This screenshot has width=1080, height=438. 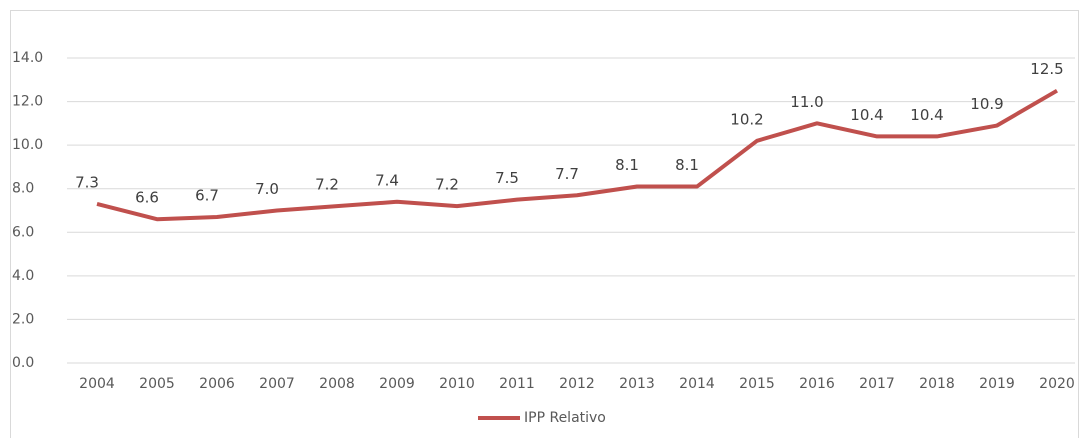 What do you see at coordinates (507, 178) in the screenshot?
I see `data-label: 7.5` at bounding box center [507, 178].